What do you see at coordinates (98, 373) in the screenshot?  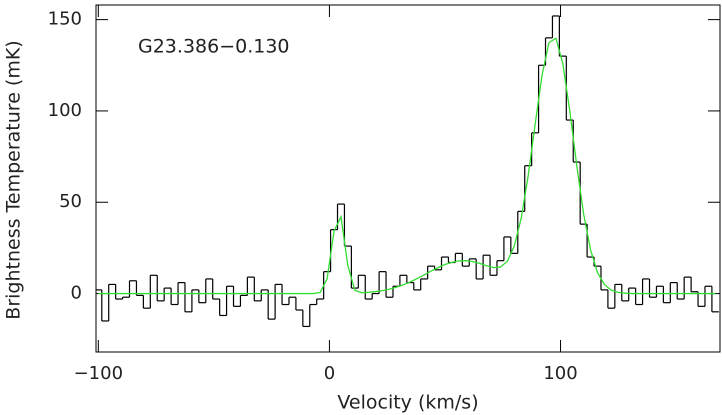 I see `x-tick-label: −100` at bounding box center [98, 373].